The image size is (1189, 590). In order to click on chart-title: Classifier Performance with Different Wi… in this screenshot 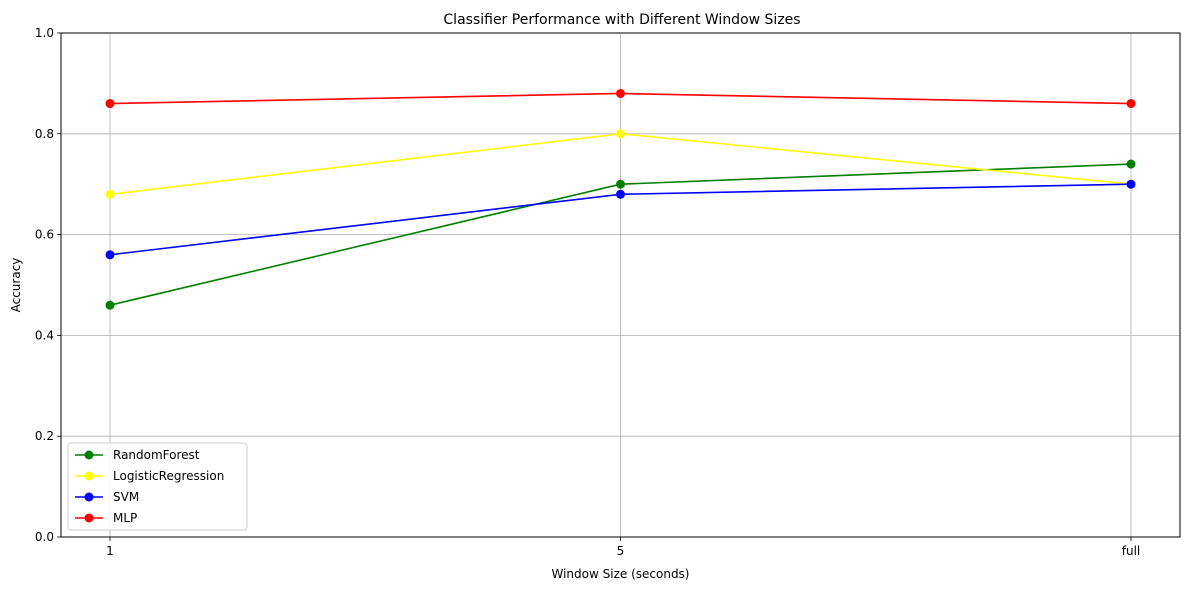, I will do `click(621, 20)`.